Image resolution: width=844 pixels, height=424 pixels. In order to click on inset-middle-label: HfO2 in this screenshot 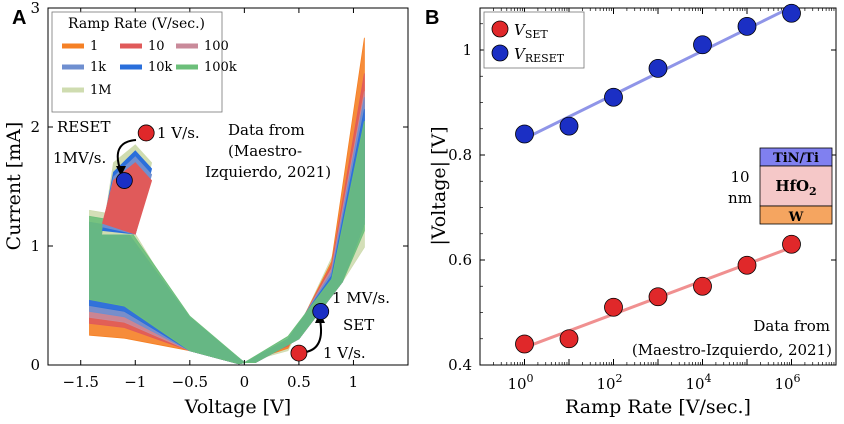, I will do `click(795, 187)`.